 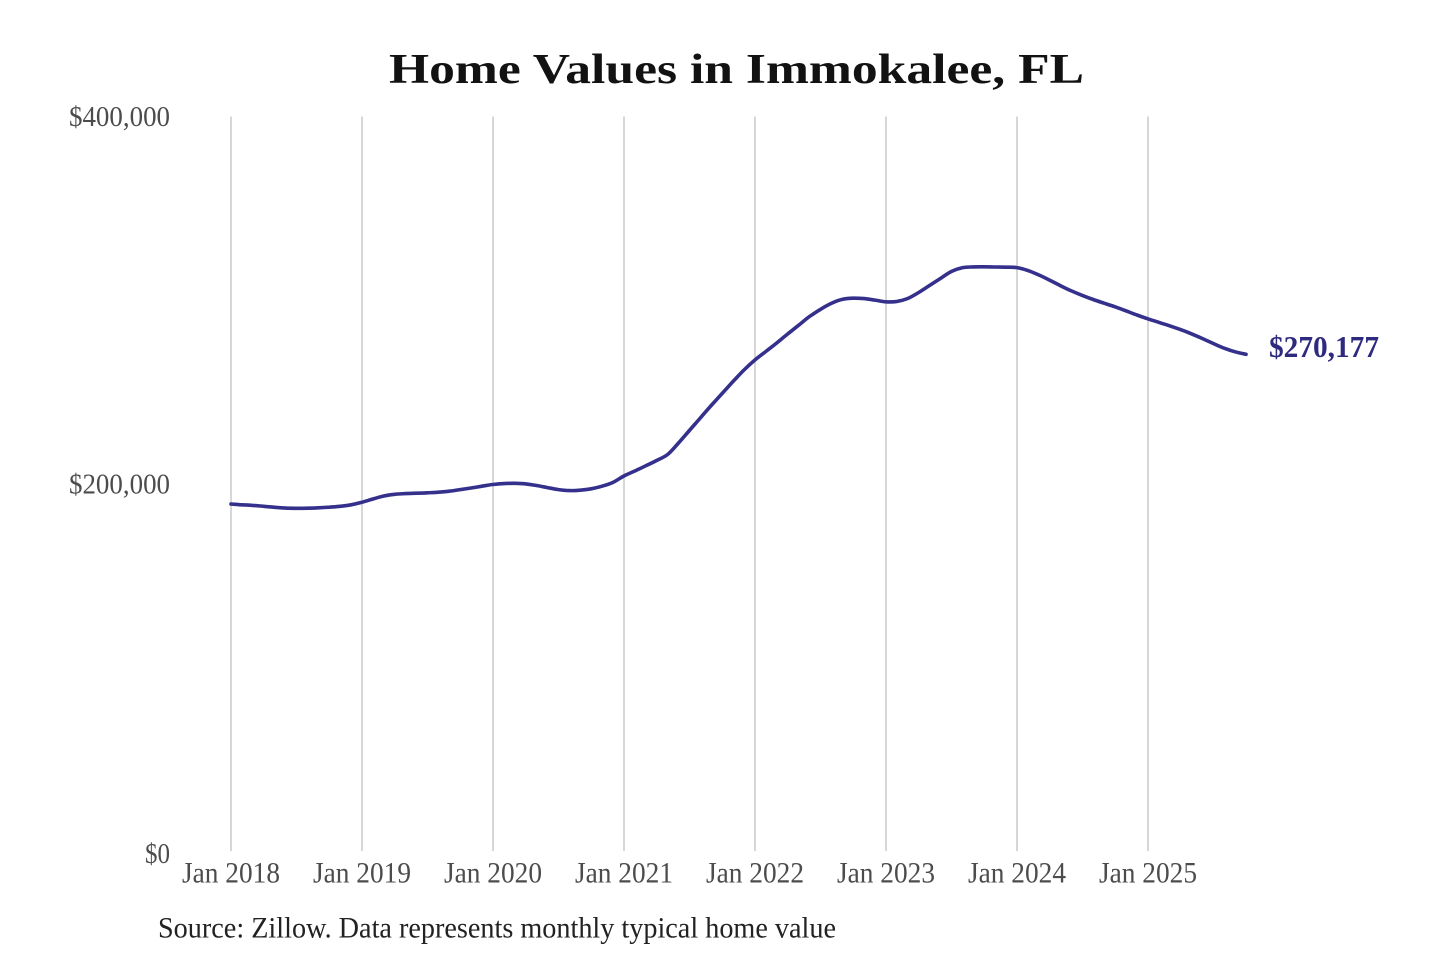 I want to click on svg-text: Jan 2023, so click(x=886, y=873).